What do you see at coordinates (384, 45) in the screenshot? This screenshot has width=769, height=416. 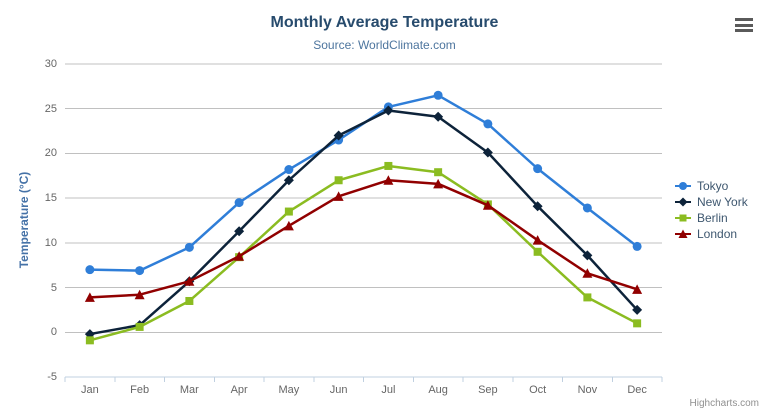 I see `chart-subtitle: Source: WorldClimate.com` at bounding box center [384, 45].